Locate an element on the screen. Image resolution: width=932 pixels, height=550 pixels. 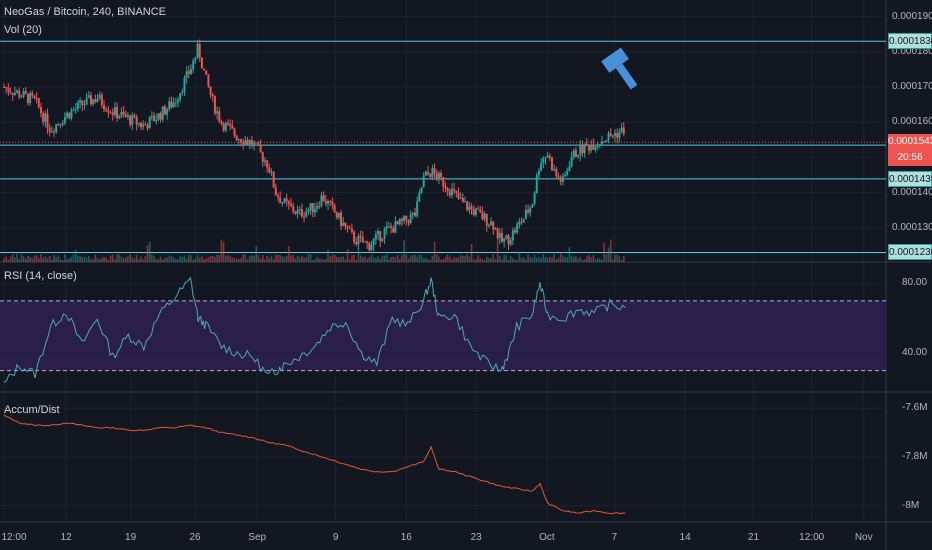
time-tick-label: Sep is located at coordinates (257, 537).